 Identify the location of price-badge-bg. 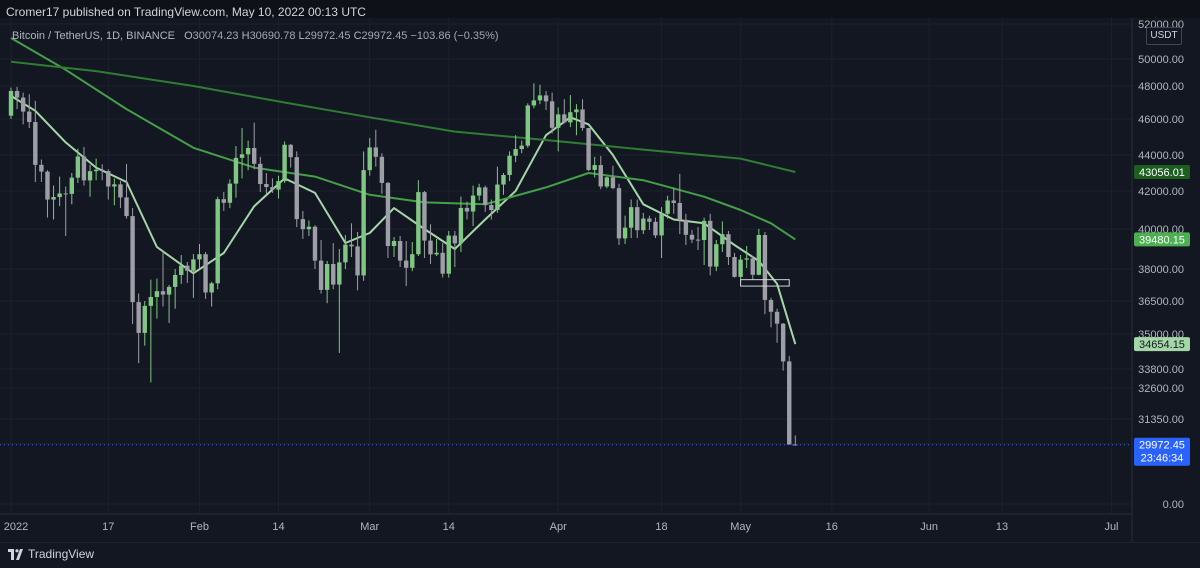
(1162, 239).